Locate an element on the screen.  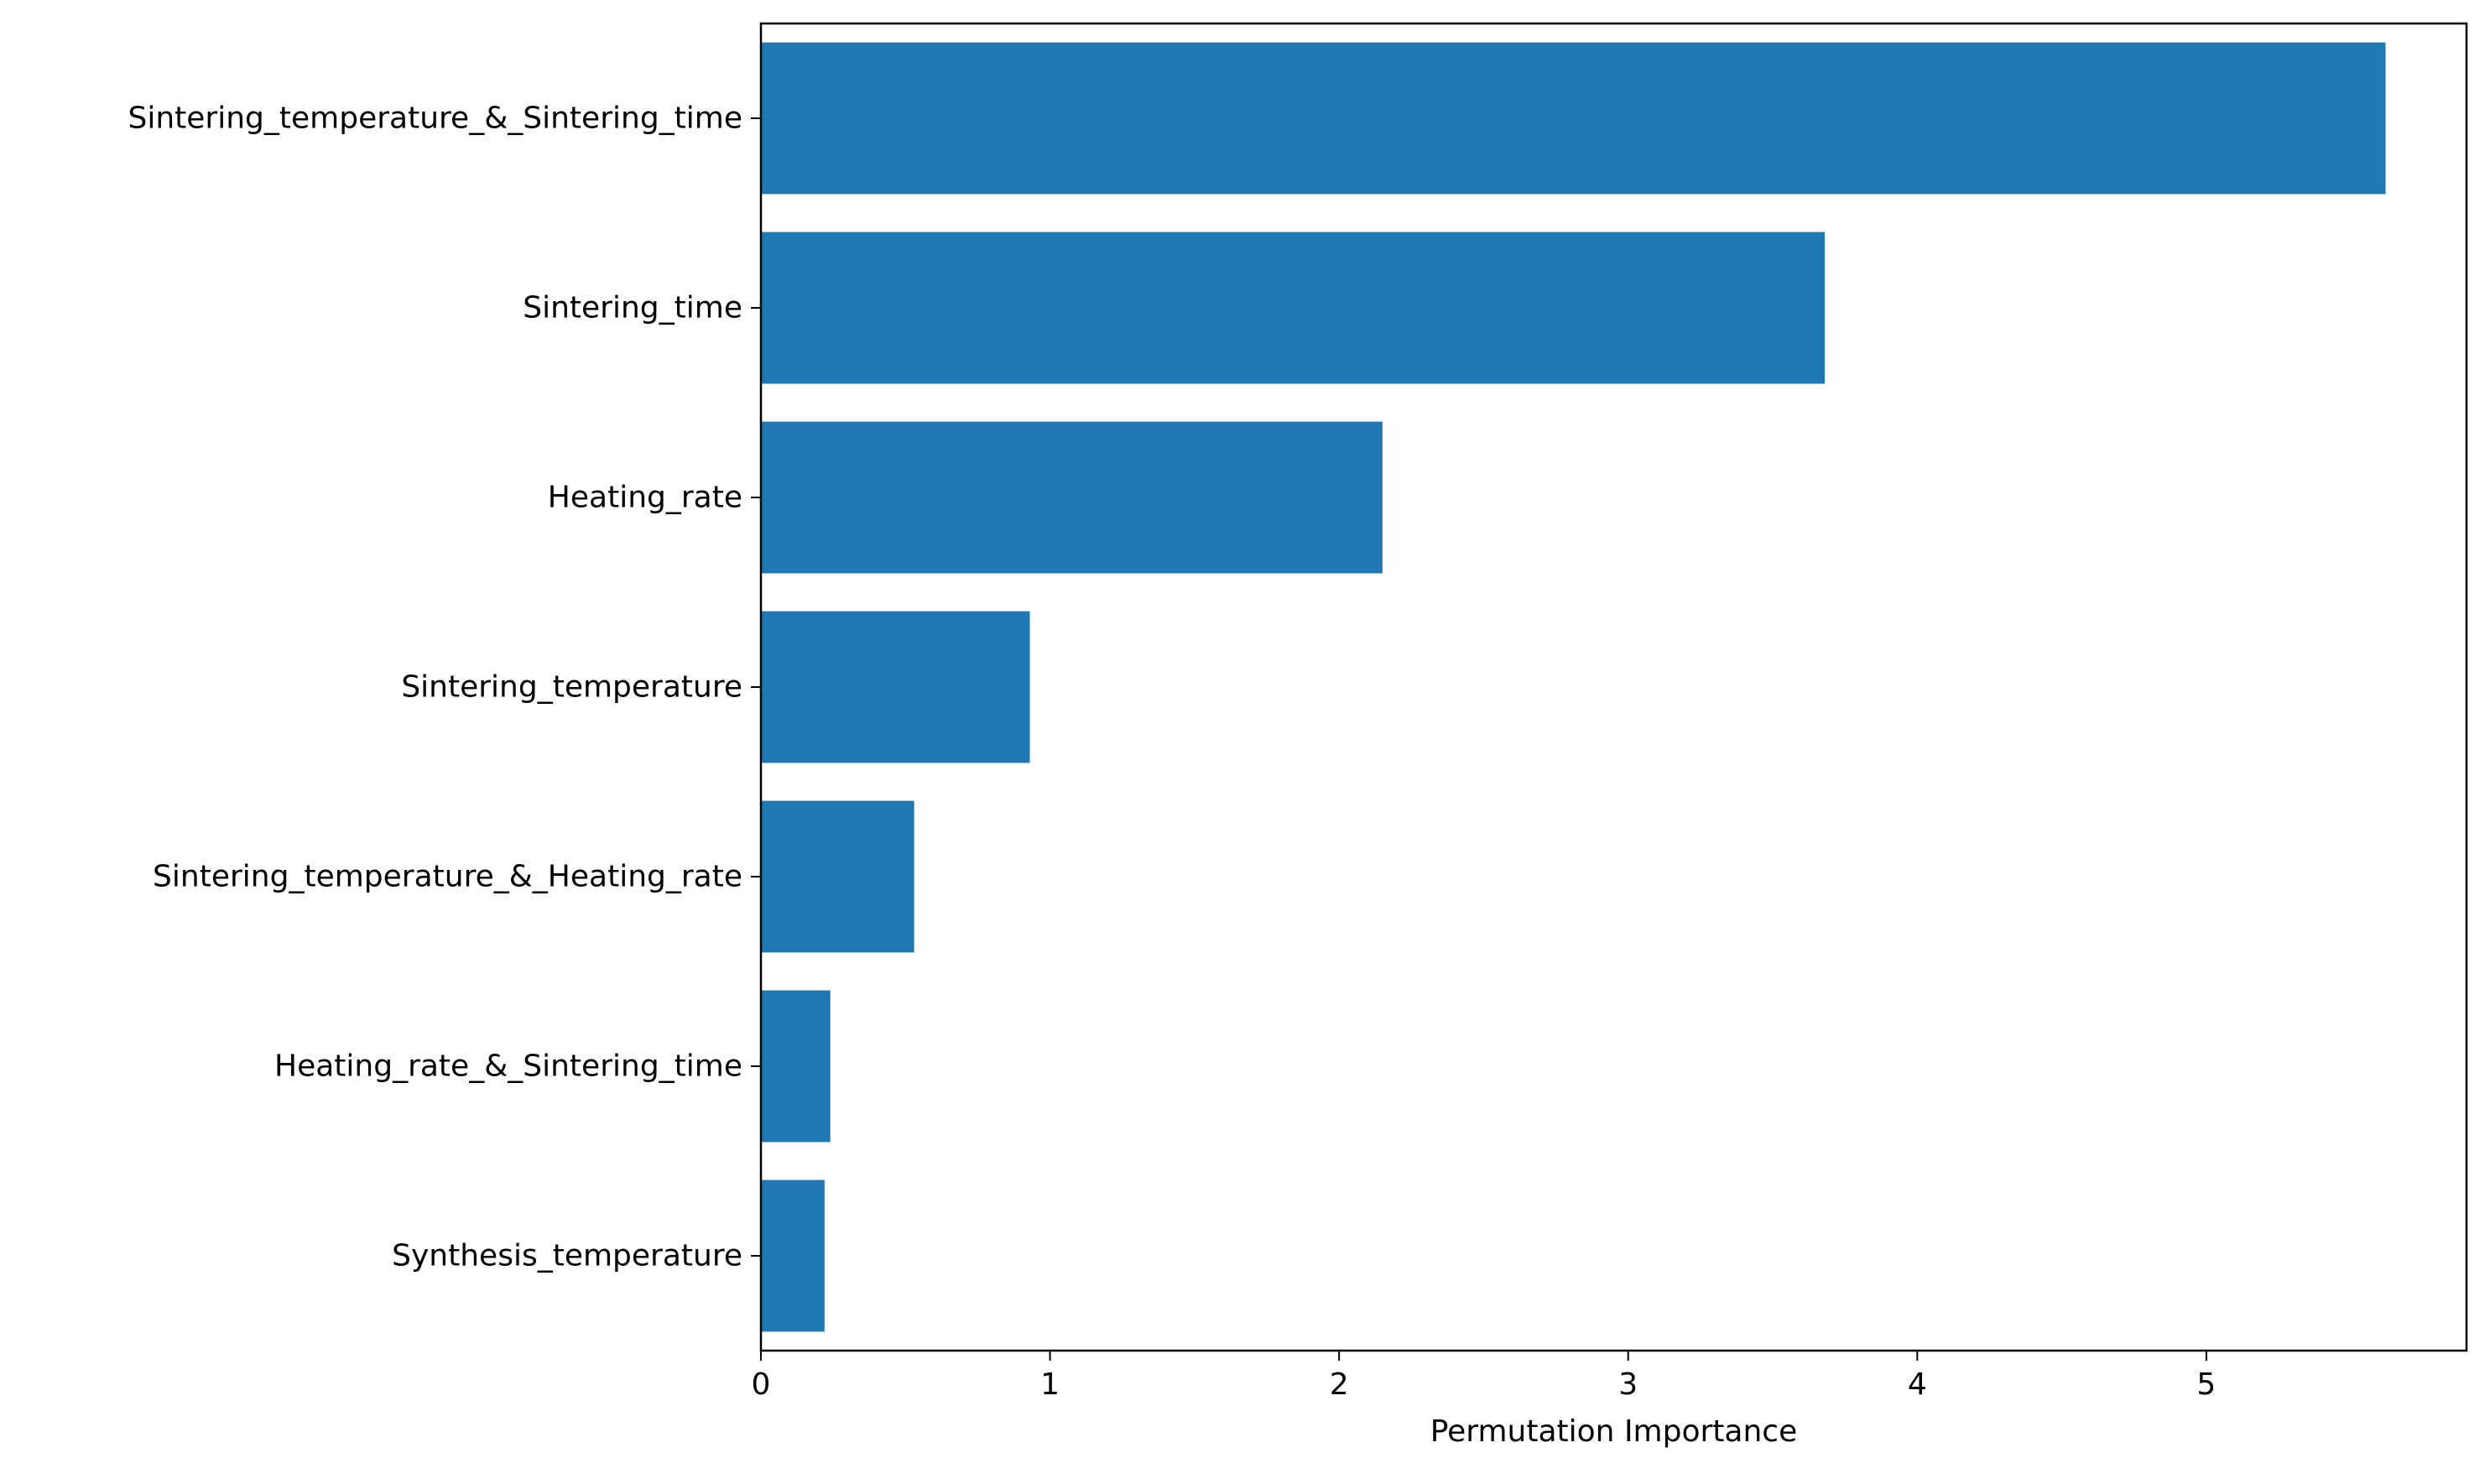
x-axis-label: Permutation Importance is located at coordinates (1614, 1431).